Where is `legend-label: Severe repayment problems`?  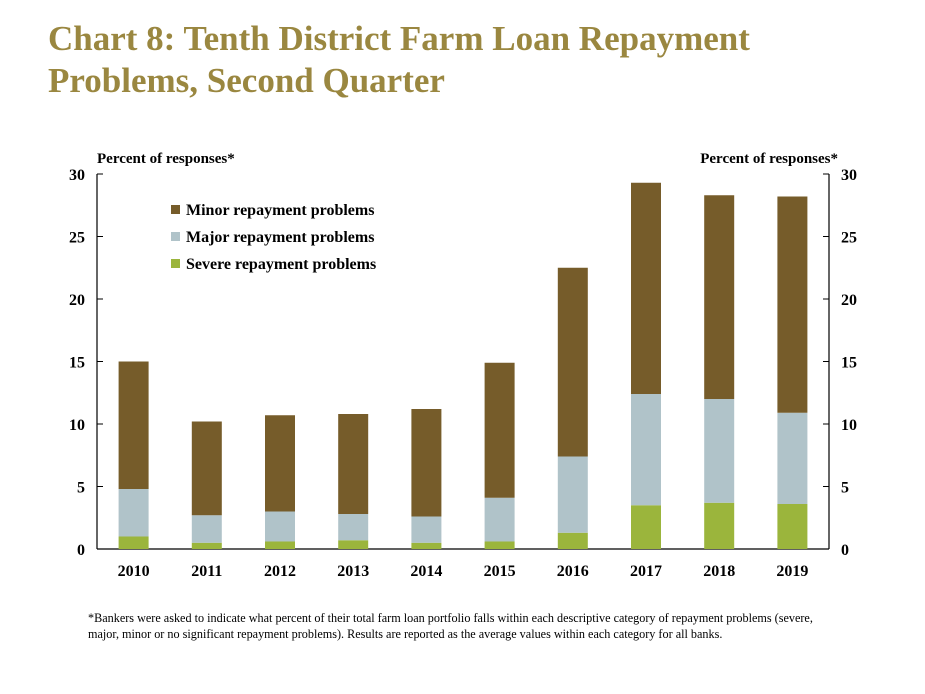
legend-label: Severe repayment problems is located at coordinates (281, 264).